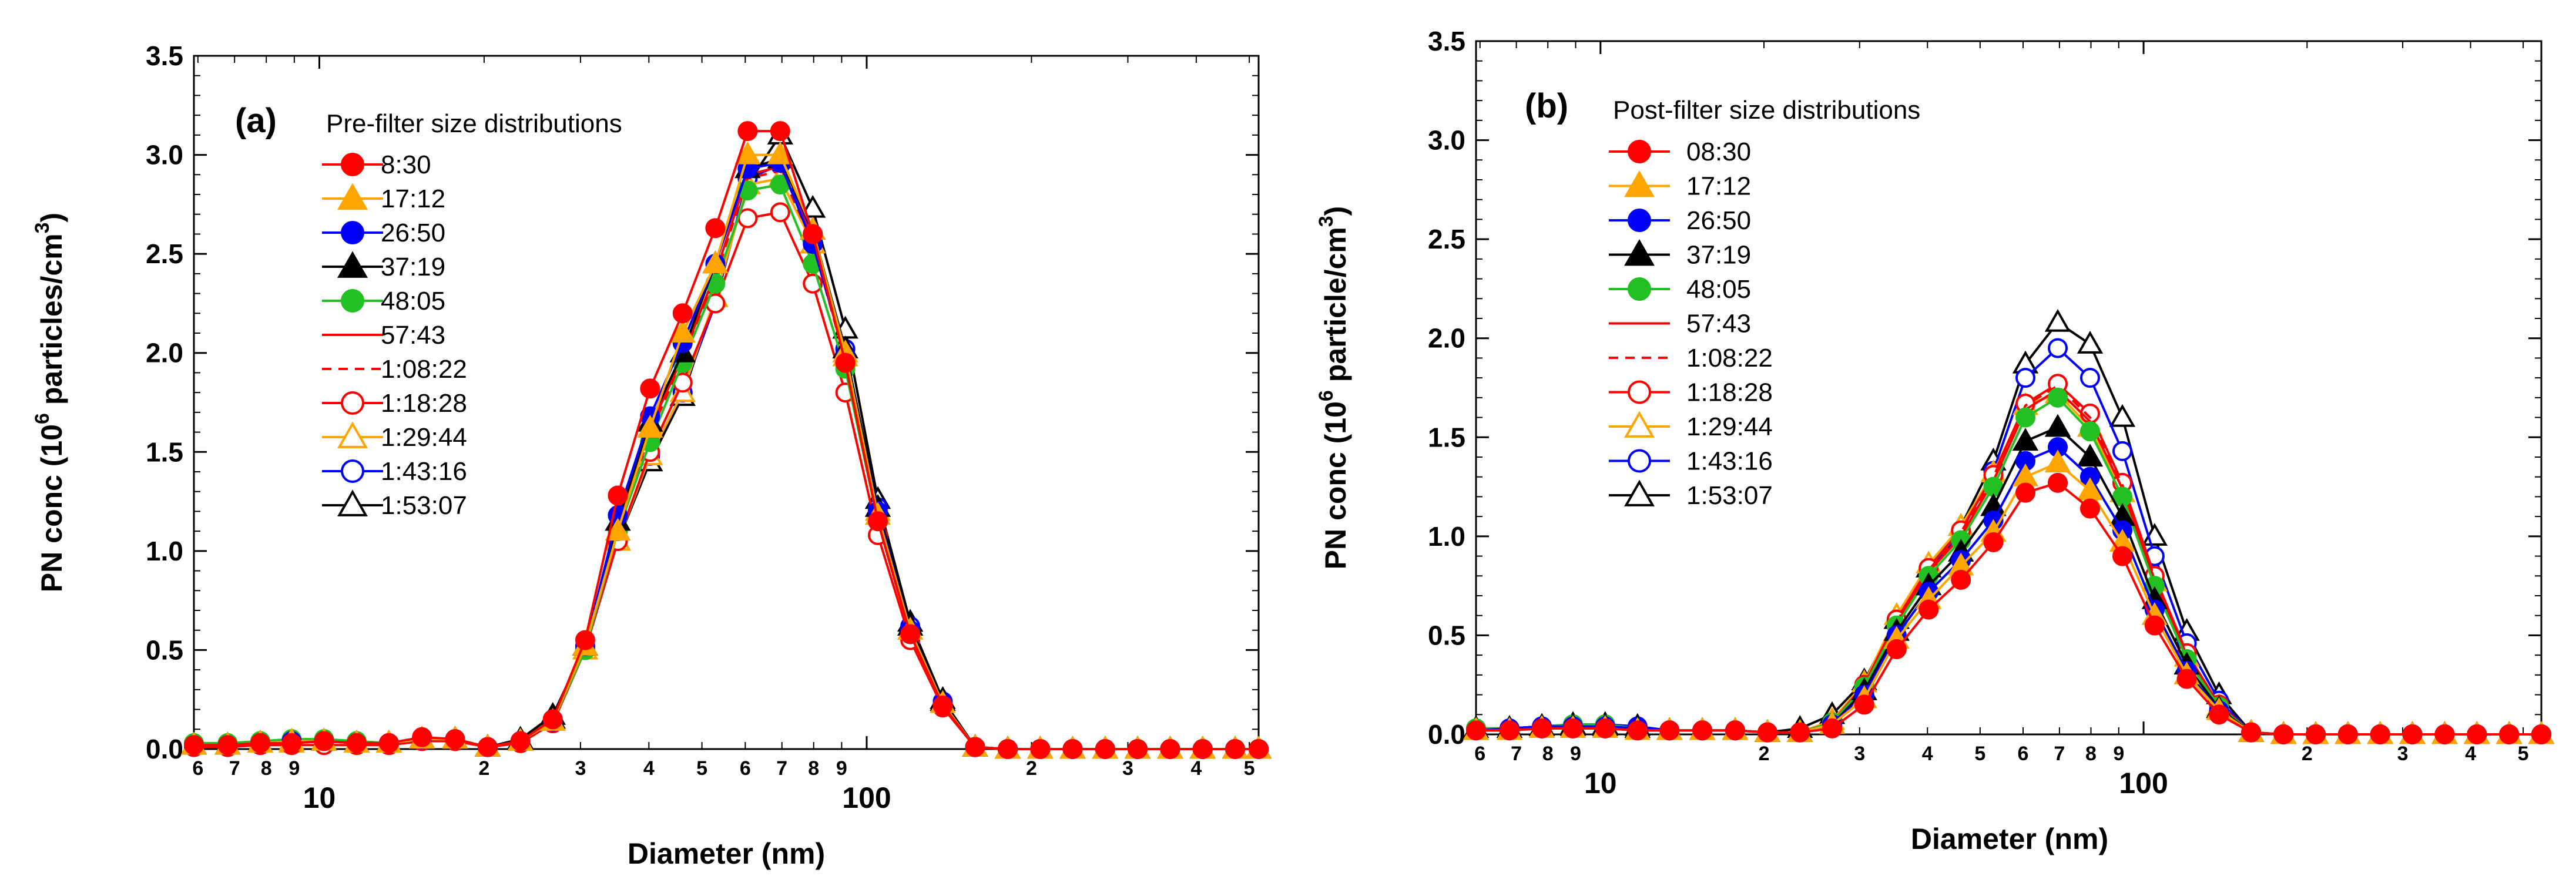 The width and height of the screenshot is (2576, 893). I want to click on y-tick-label: 1.5, so click(164, 452).